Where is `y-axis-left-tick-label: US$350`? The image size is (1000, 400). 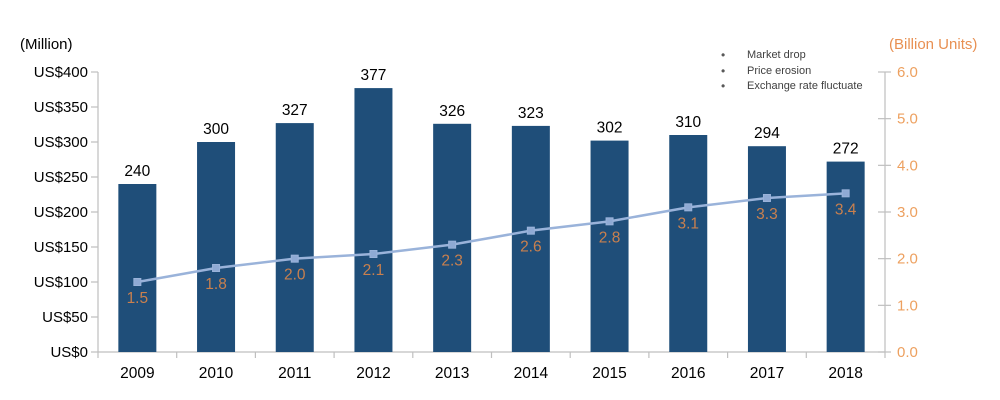
y-axis-left-tick-label: US$350 is located at coordinates (61, 107).